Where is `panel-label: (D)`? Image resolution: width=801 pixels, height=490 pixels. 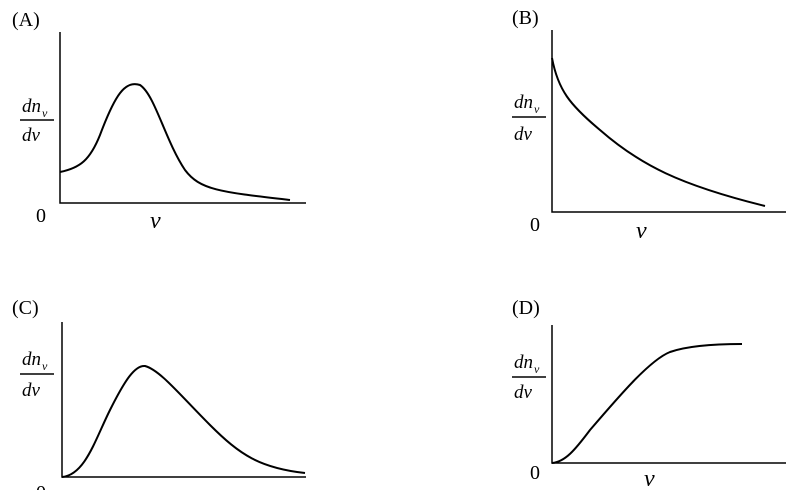
panel-label: (D) is located at coordinates (526, 308).